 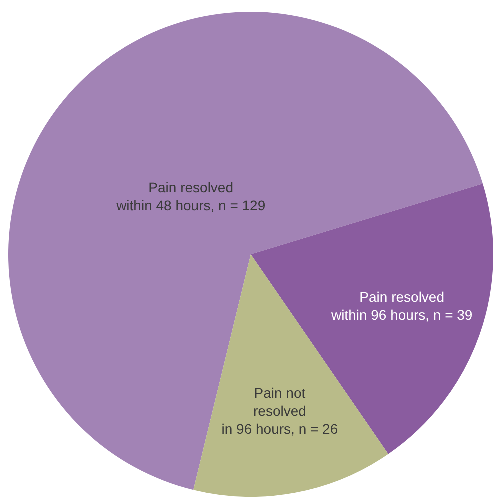 I want to click on slice-label: Pain not resolved in 96 hours, n = 26, so click(x=280, y=410).